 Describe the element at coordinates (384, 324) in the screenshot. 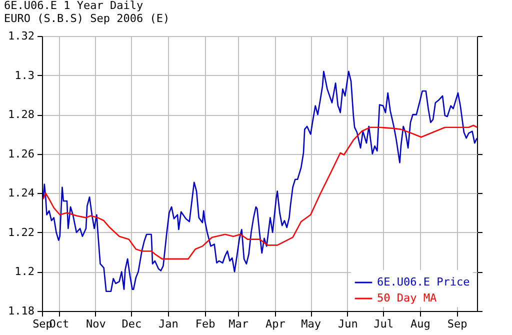

I see `x-tick-label: Jul` at that location.